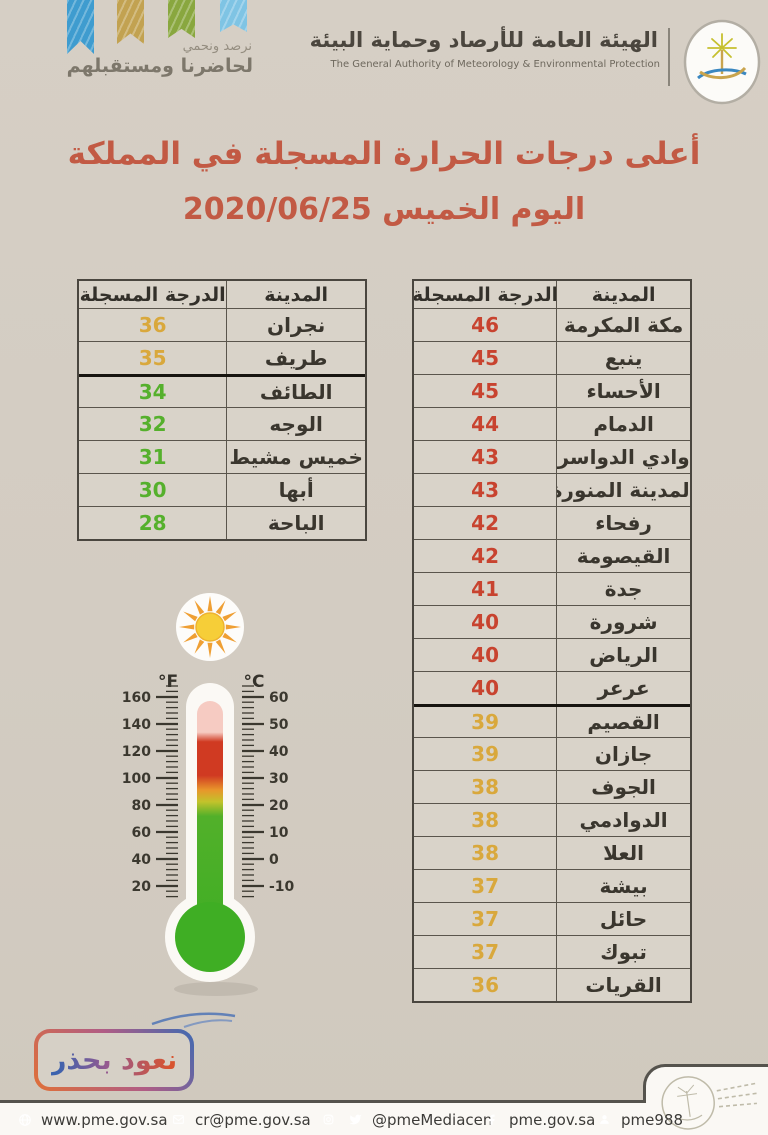 Image resolution: width=768 pixels, height=1135 pixels. What do you see at coordinates (210, 937) in the screenshot?
I see `thermometer-bulb` at bounding box center [210, 937].